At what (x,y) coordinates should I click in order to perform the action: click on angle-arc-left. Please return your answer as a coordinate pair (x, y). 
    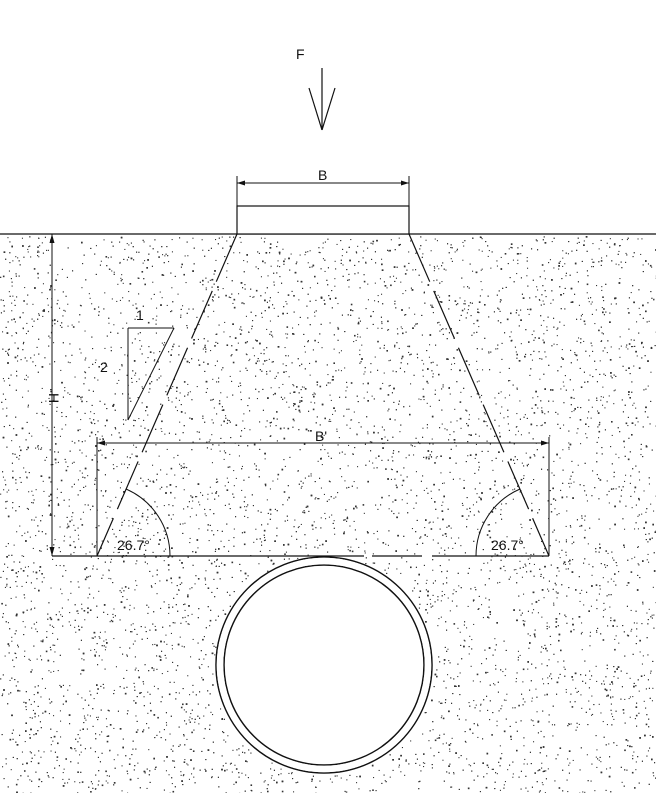
    Looking at the image, I should click on (148, 522).